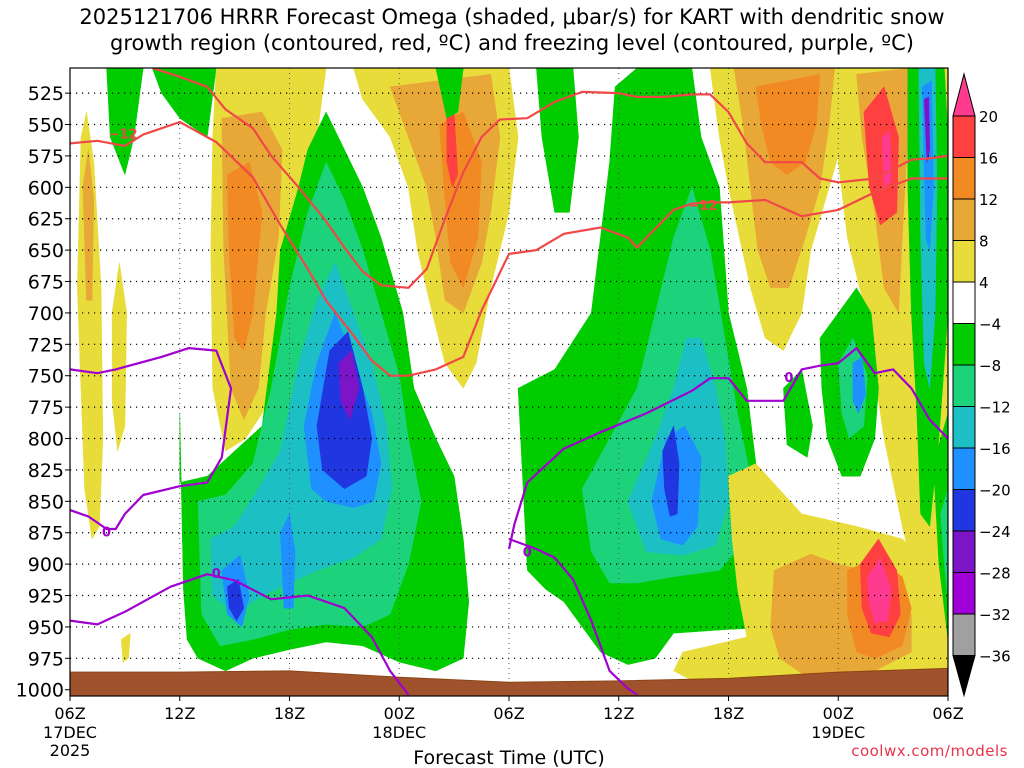 Image resolution: width=1024 pixels, height=768 pixels. What do you see at coordinates (995, 657) in the screenshot?
I see `colorbar-label: −36` at bounding box center [995, 657].